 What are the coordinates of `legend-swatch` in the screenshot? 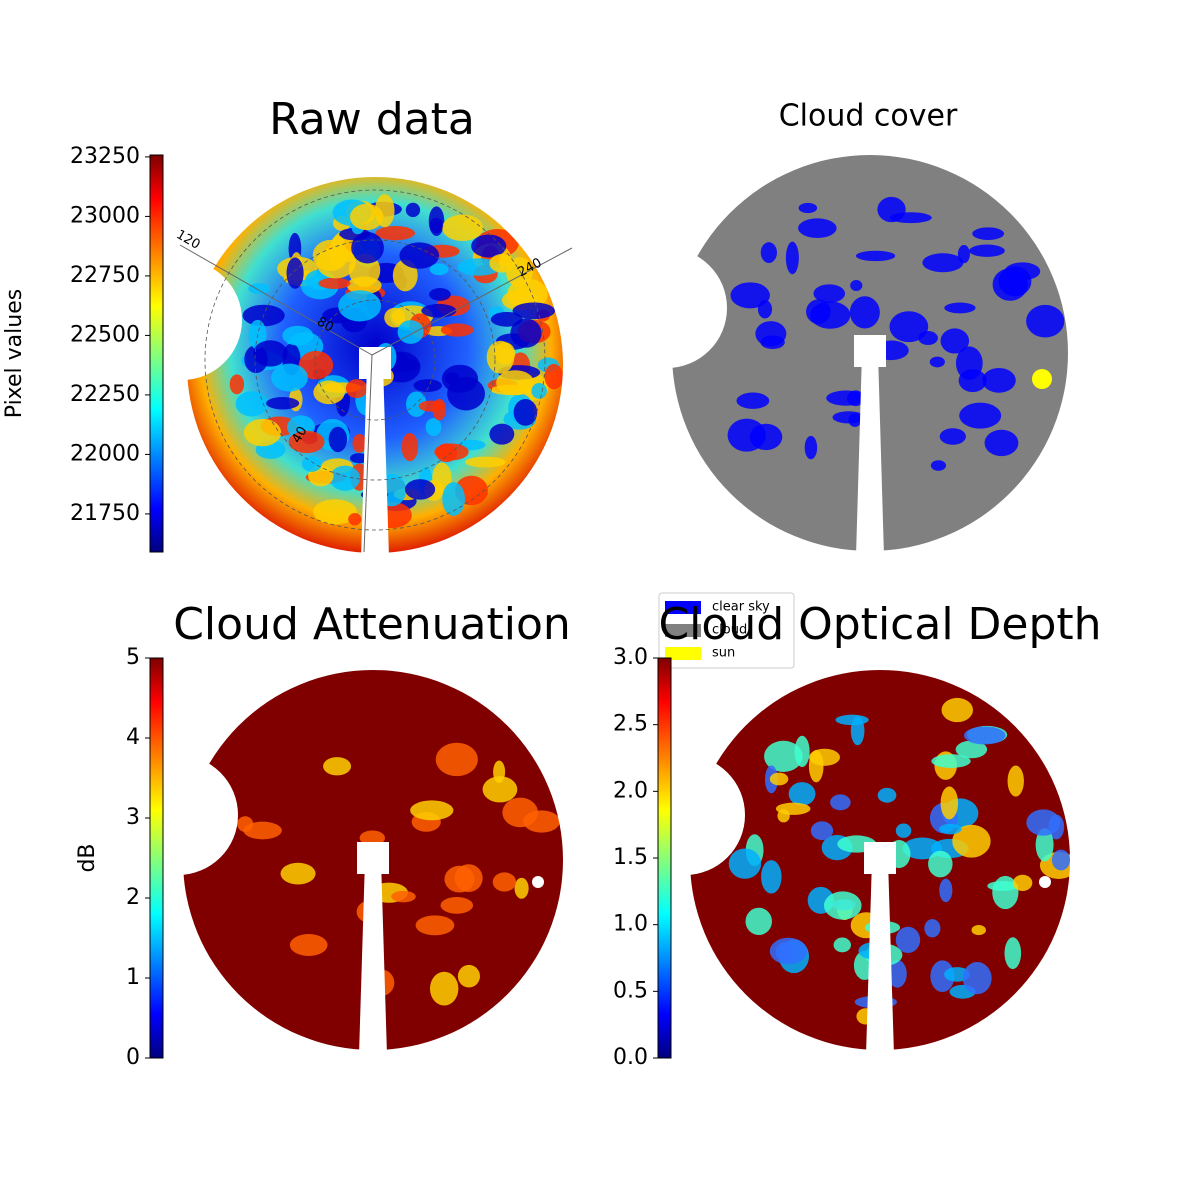 It's located at (683, 630).